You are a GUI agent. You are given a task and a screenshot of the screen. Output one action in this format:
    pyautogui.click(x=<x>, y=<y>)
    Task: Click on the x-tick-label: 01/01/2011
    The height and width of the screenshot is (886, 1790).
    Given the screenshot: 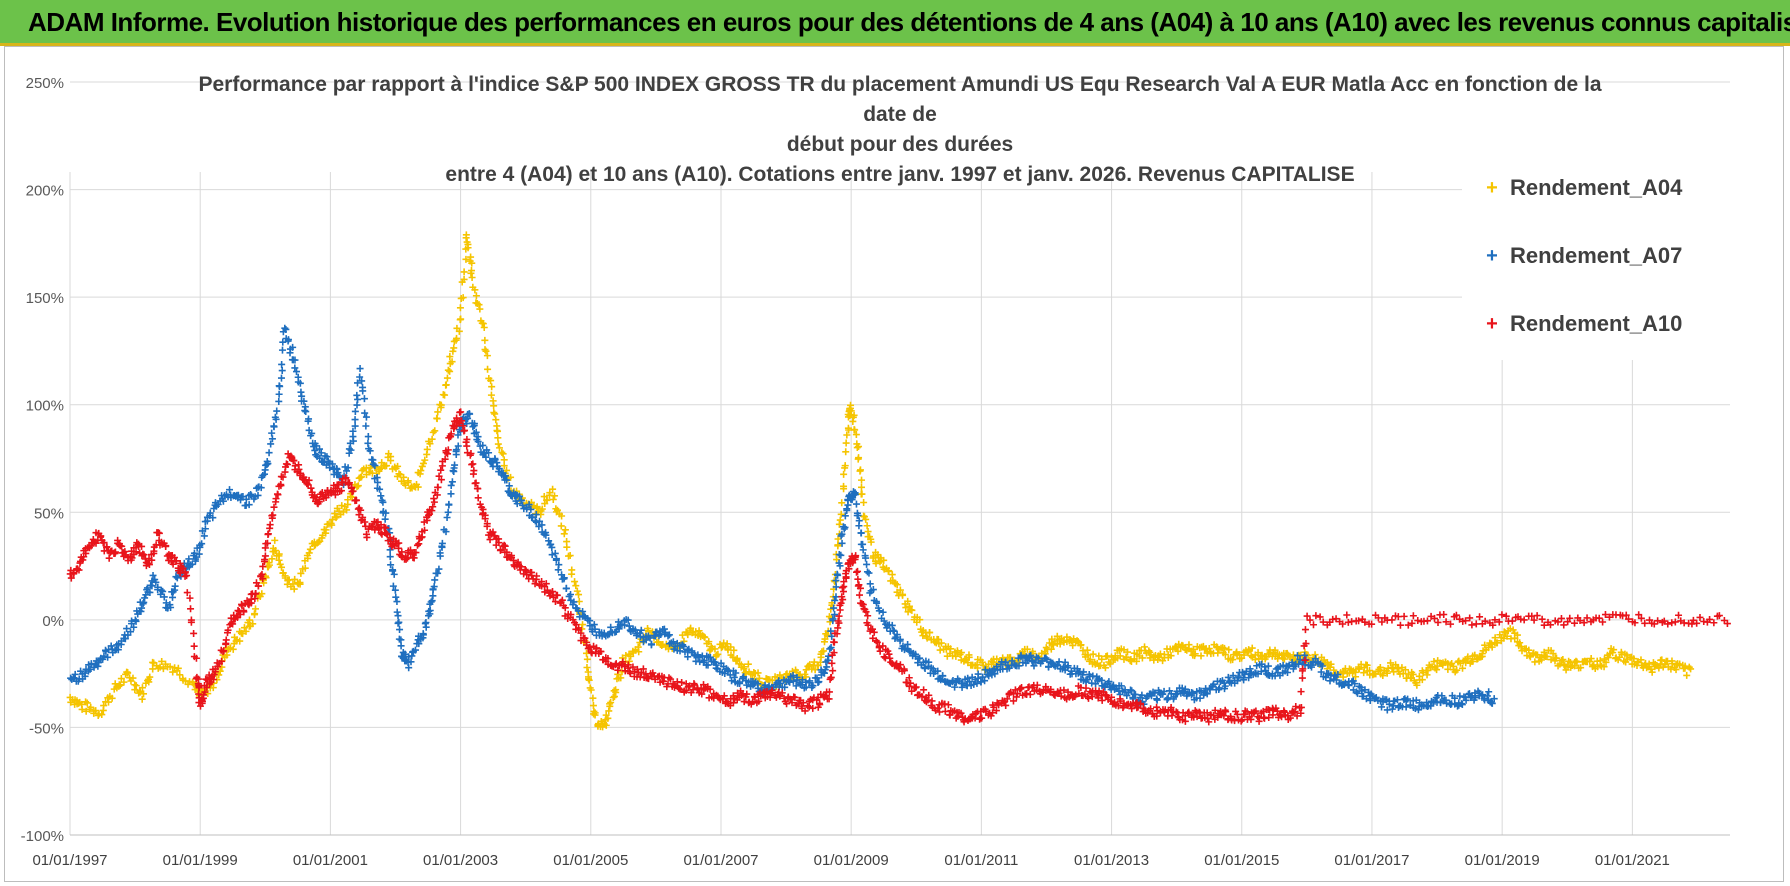 What is the action you would take?
    pyautogui.click(x=981, y=860)
    